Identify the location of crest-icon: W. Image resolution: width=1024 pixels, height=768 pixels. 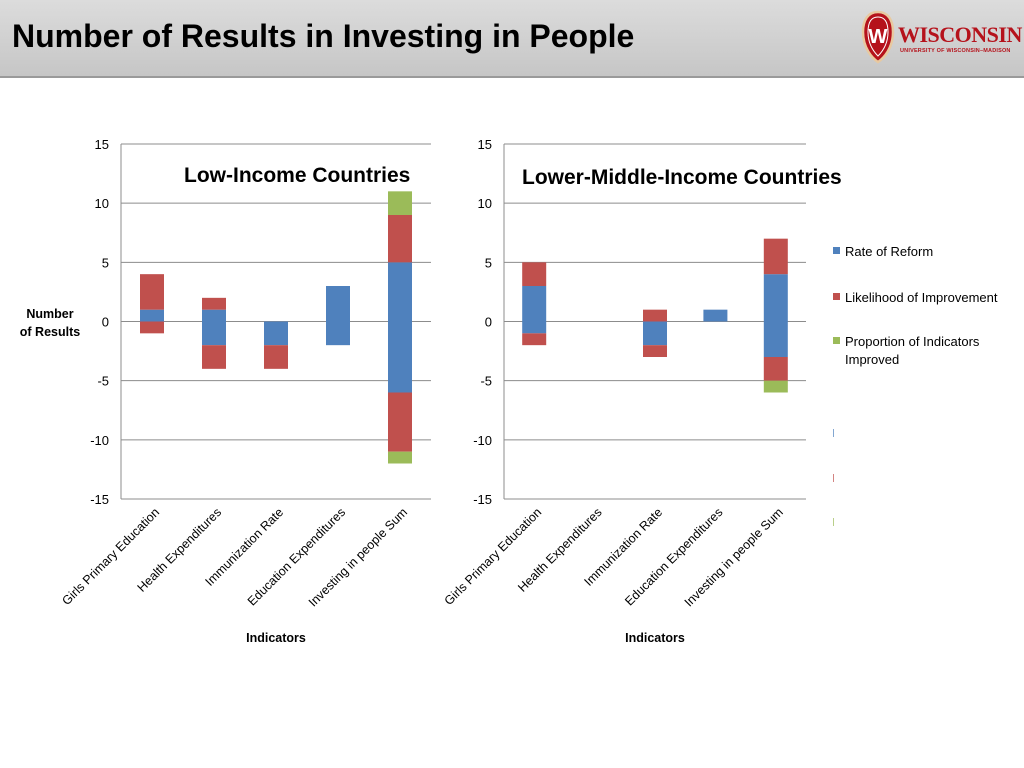
(878, 37).